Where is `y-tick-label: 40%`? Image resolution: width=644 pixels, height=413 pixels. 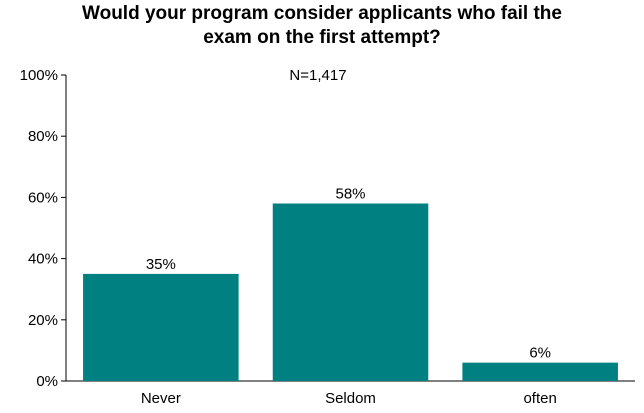
y-tick-label: 40% is located at coordinates (43, 259).